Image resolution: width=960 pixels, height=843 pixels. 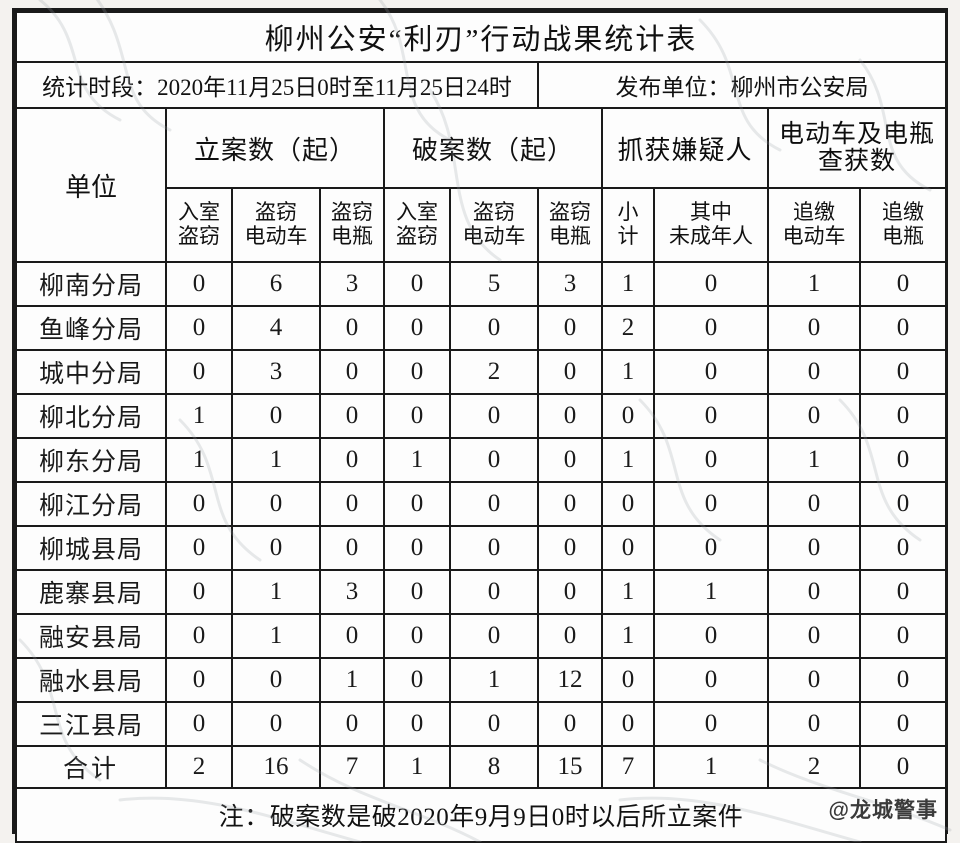 What do you see at coordinates (417, 225) in the screenshot?
I see `subcolumn-header-3: 入室 盗窃` at bounding box center [417, 225].